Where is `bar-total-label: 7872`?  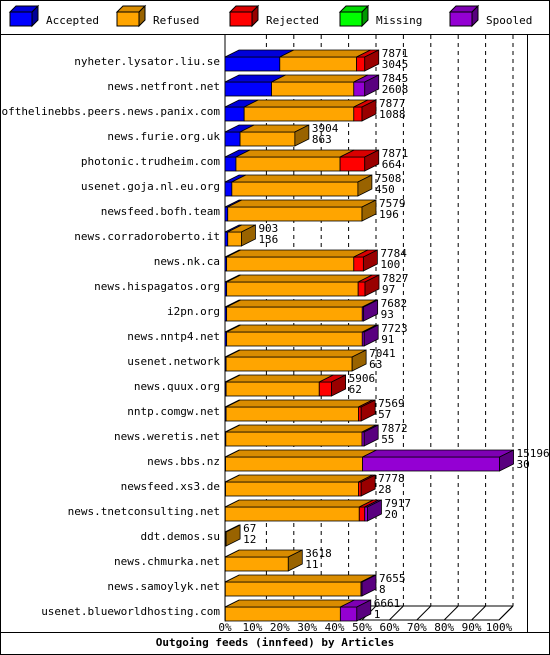
bar-total-label: 7872 is located at coordinates (394, 428).